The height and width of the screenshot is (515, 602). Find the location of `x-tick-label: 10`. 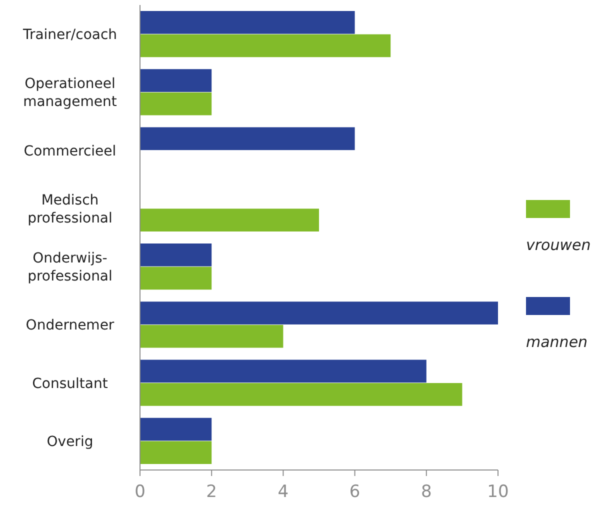

x-tick-label: 10 is located at coordinates (498, 492).